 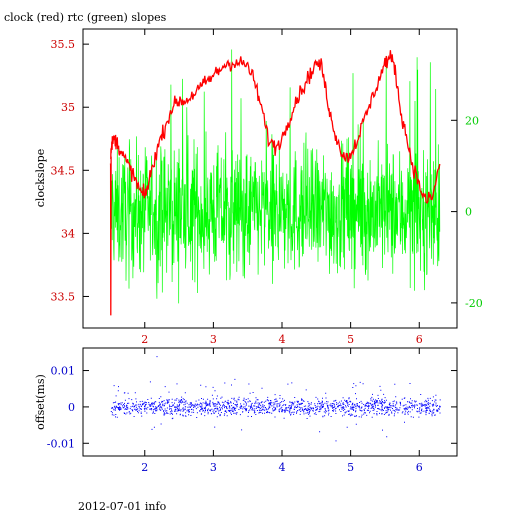 I want to click on footer-date-info: 2012-07-01 info, so click(x=122, y=506).